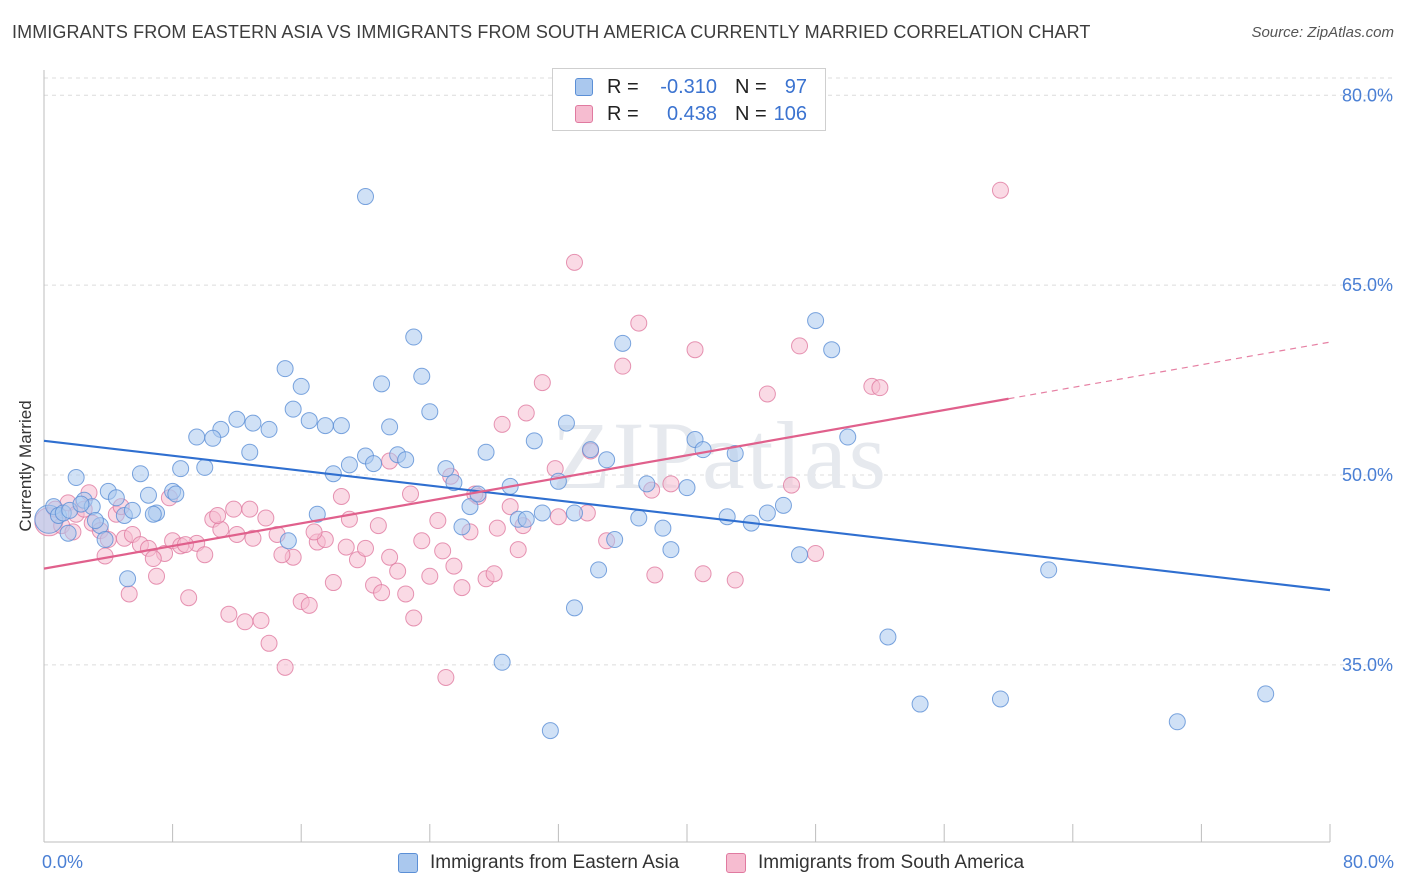 Image resolution: width=1406 pixels, height=892 pixels. I want to click on source-label: Source: ZipAtlas.com, so click(1322, 32).